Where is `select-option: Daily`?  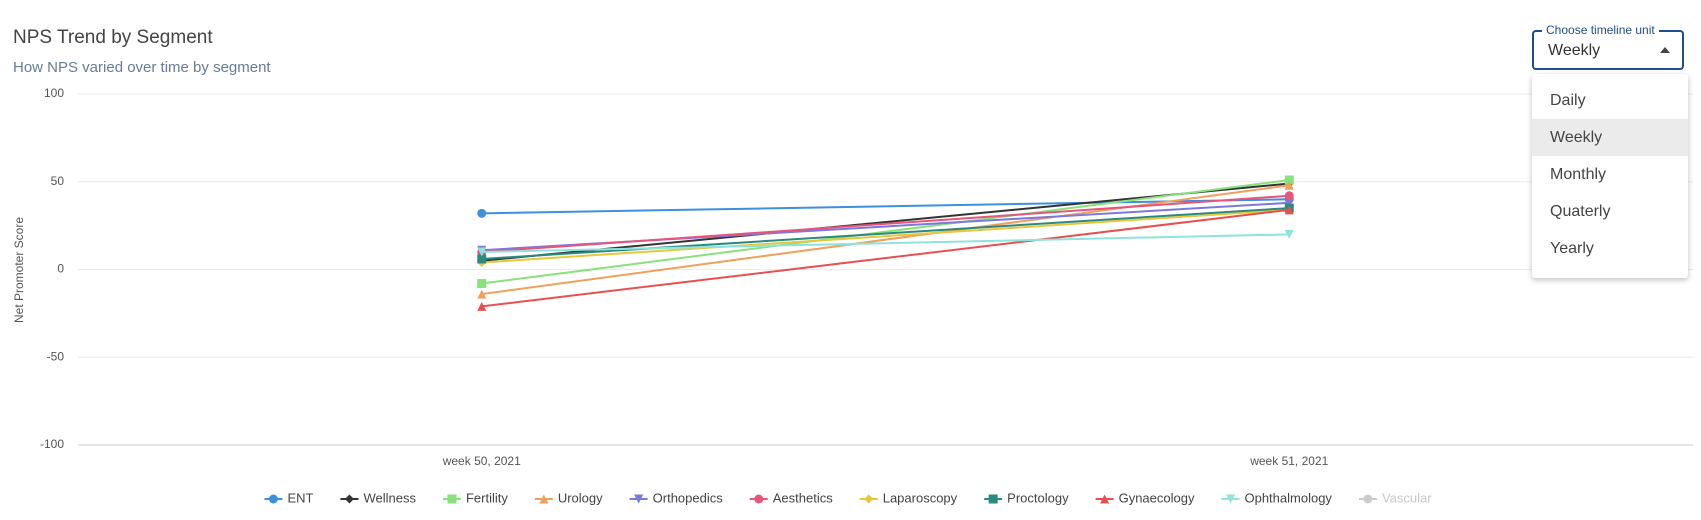 select-option: Daily is located at coordinates (1568, 100).